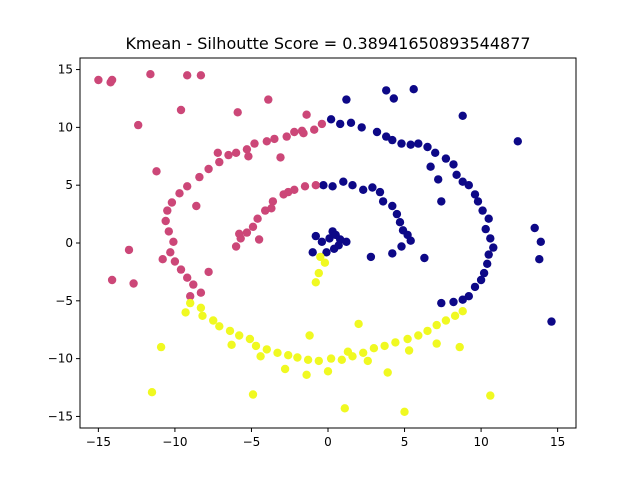 This screenshot has height=480, width=640. I want to click on y-tick-label: −5, so click(64, 301).